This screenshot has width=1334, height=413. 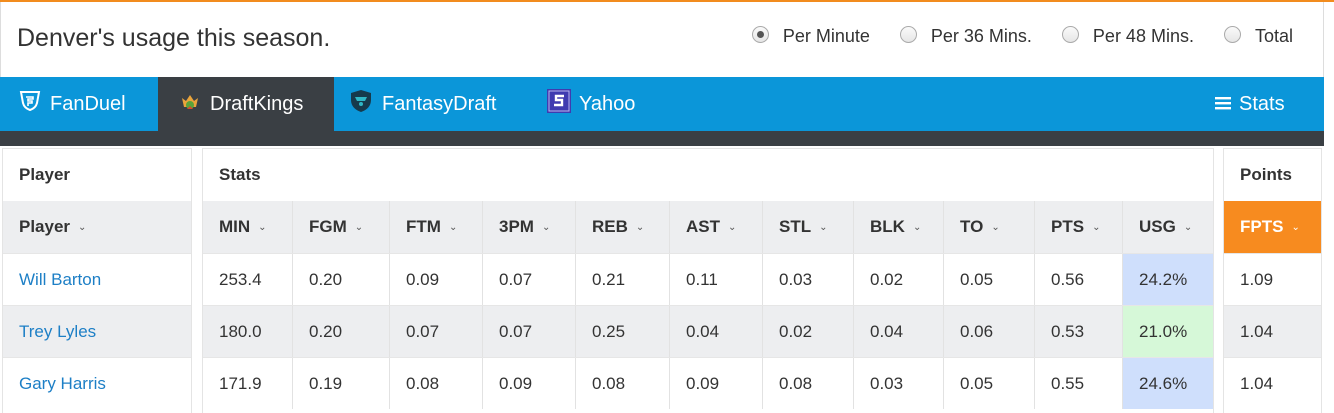 What do you see at coordinates (989, 227) in the screenshot?
I see `column-header-to: TO ⌄` at bounding box center [989, 227].